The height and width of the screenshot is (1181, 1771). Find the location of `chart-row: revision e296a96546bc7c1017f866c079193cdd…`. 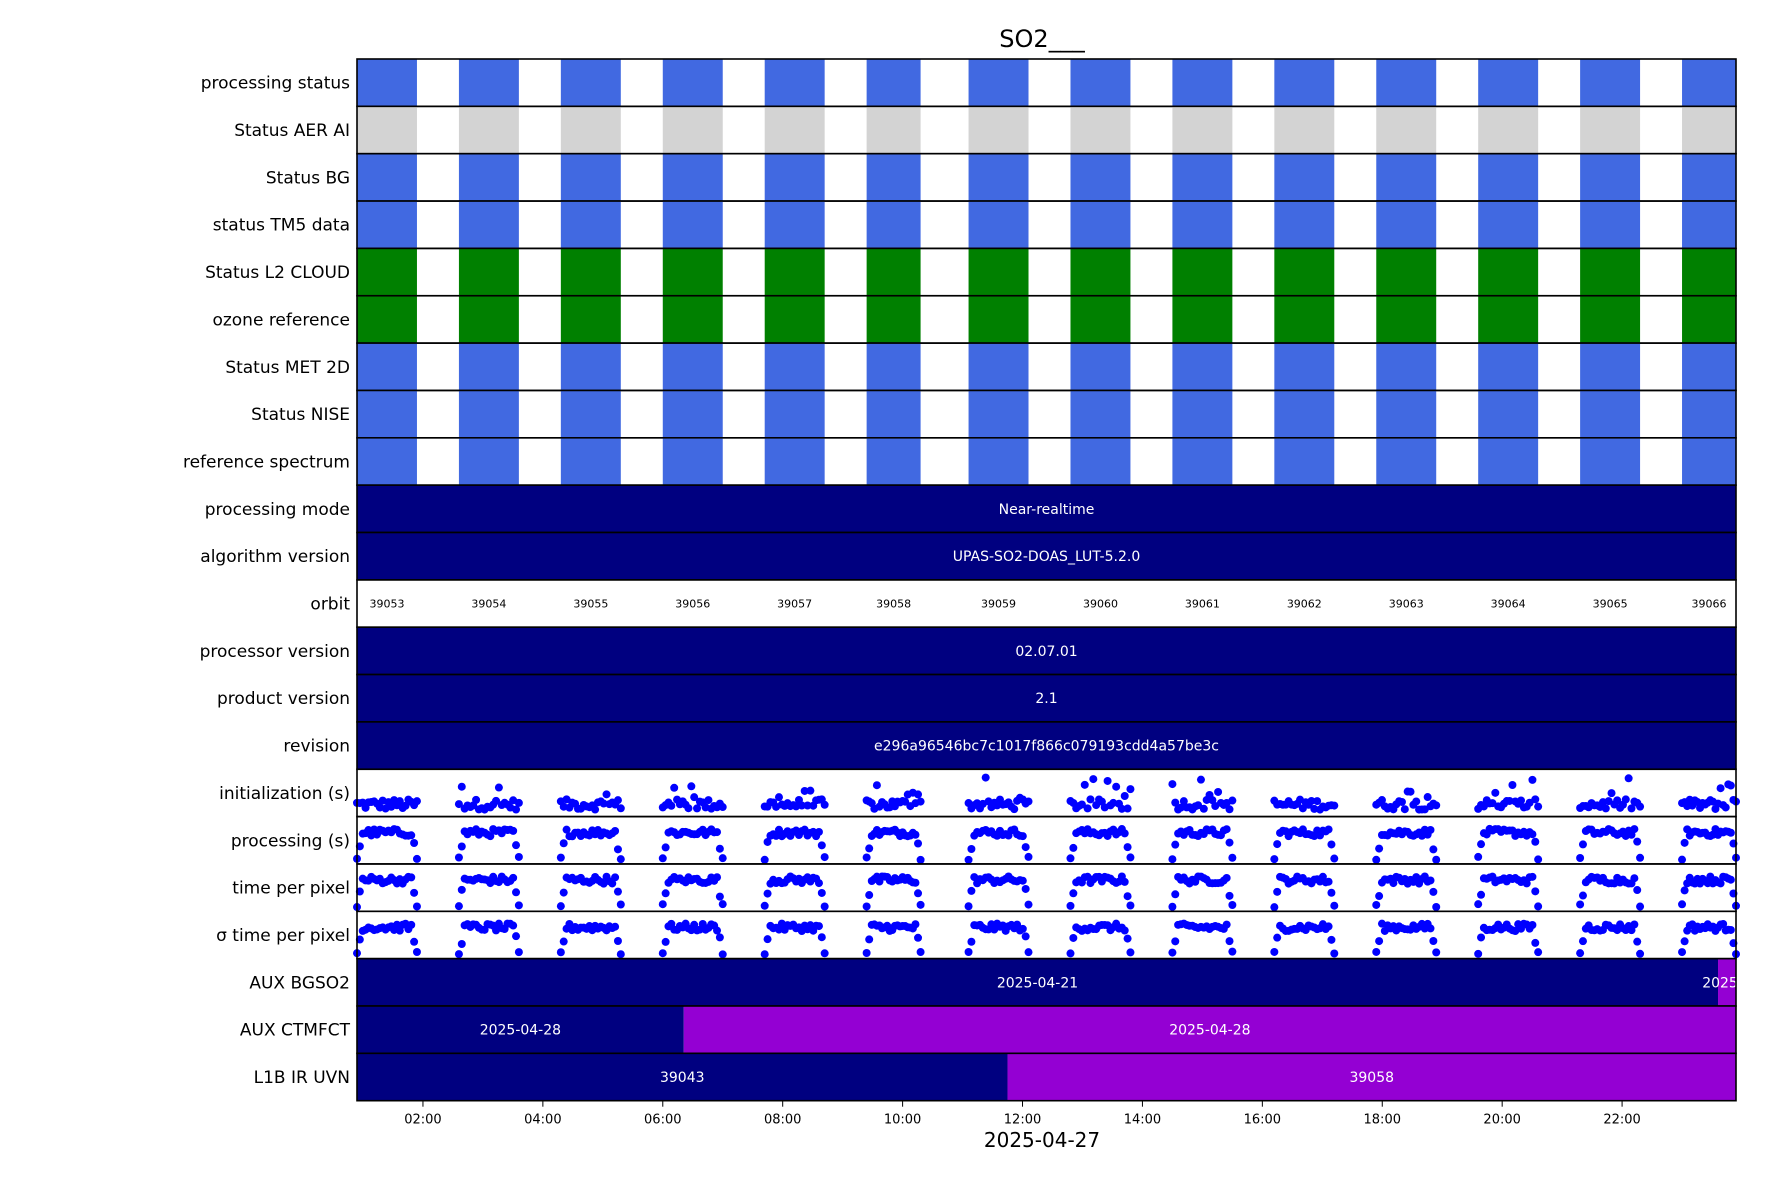

chart-row: revision e296a96546bc7c1017f866c079193cdd… is located at coordinates (1010, 746).